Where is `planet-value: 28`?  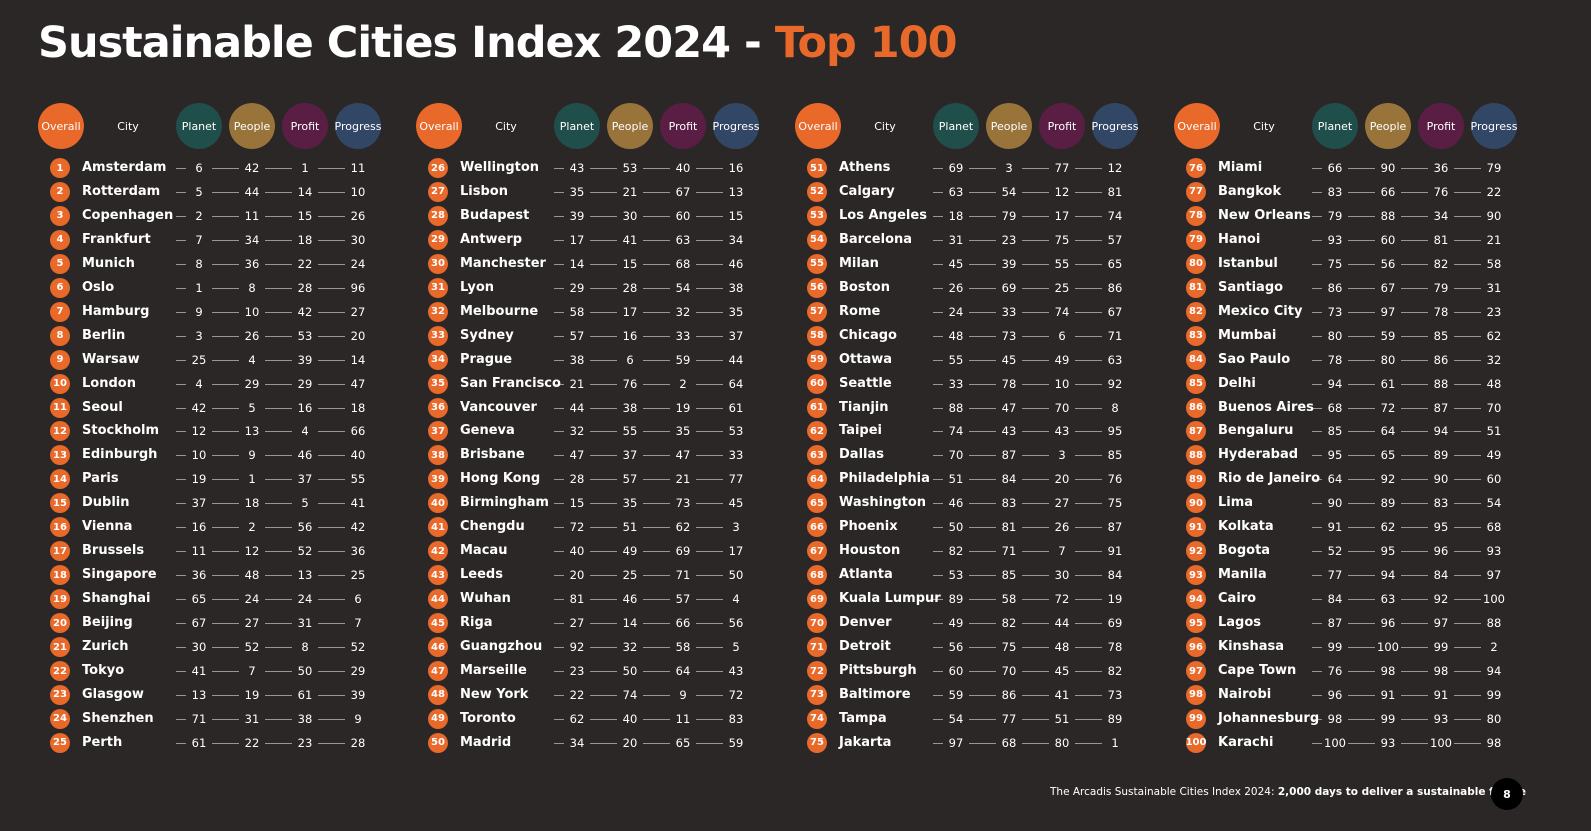
planet-value: 28 is located at coordinates (577, 479).